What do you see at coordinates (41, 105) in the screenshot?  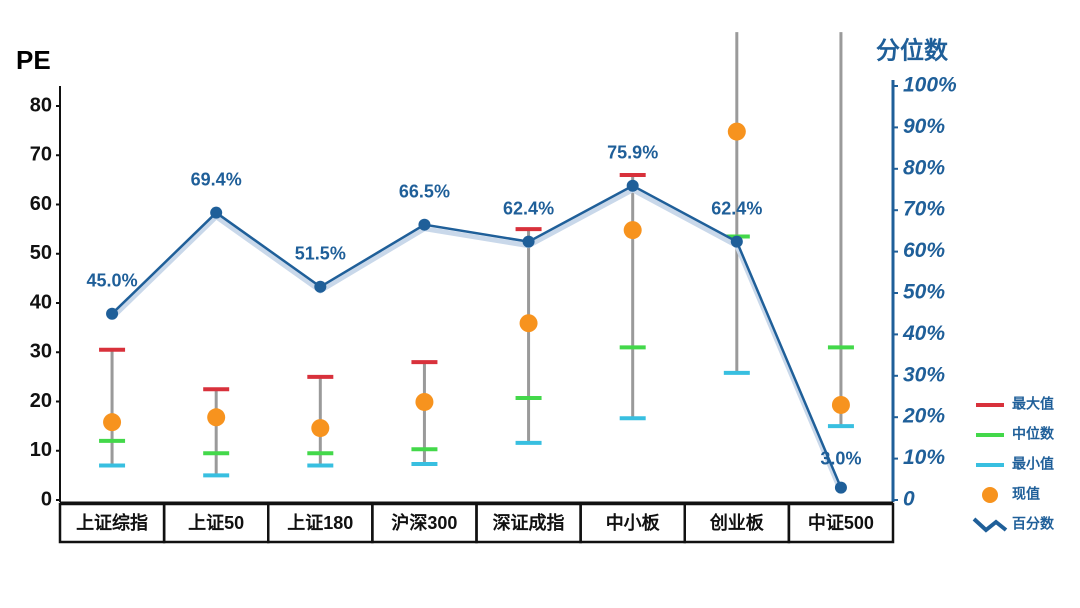 I see `y-tick-label: 80` at bounding box center [41, 105].